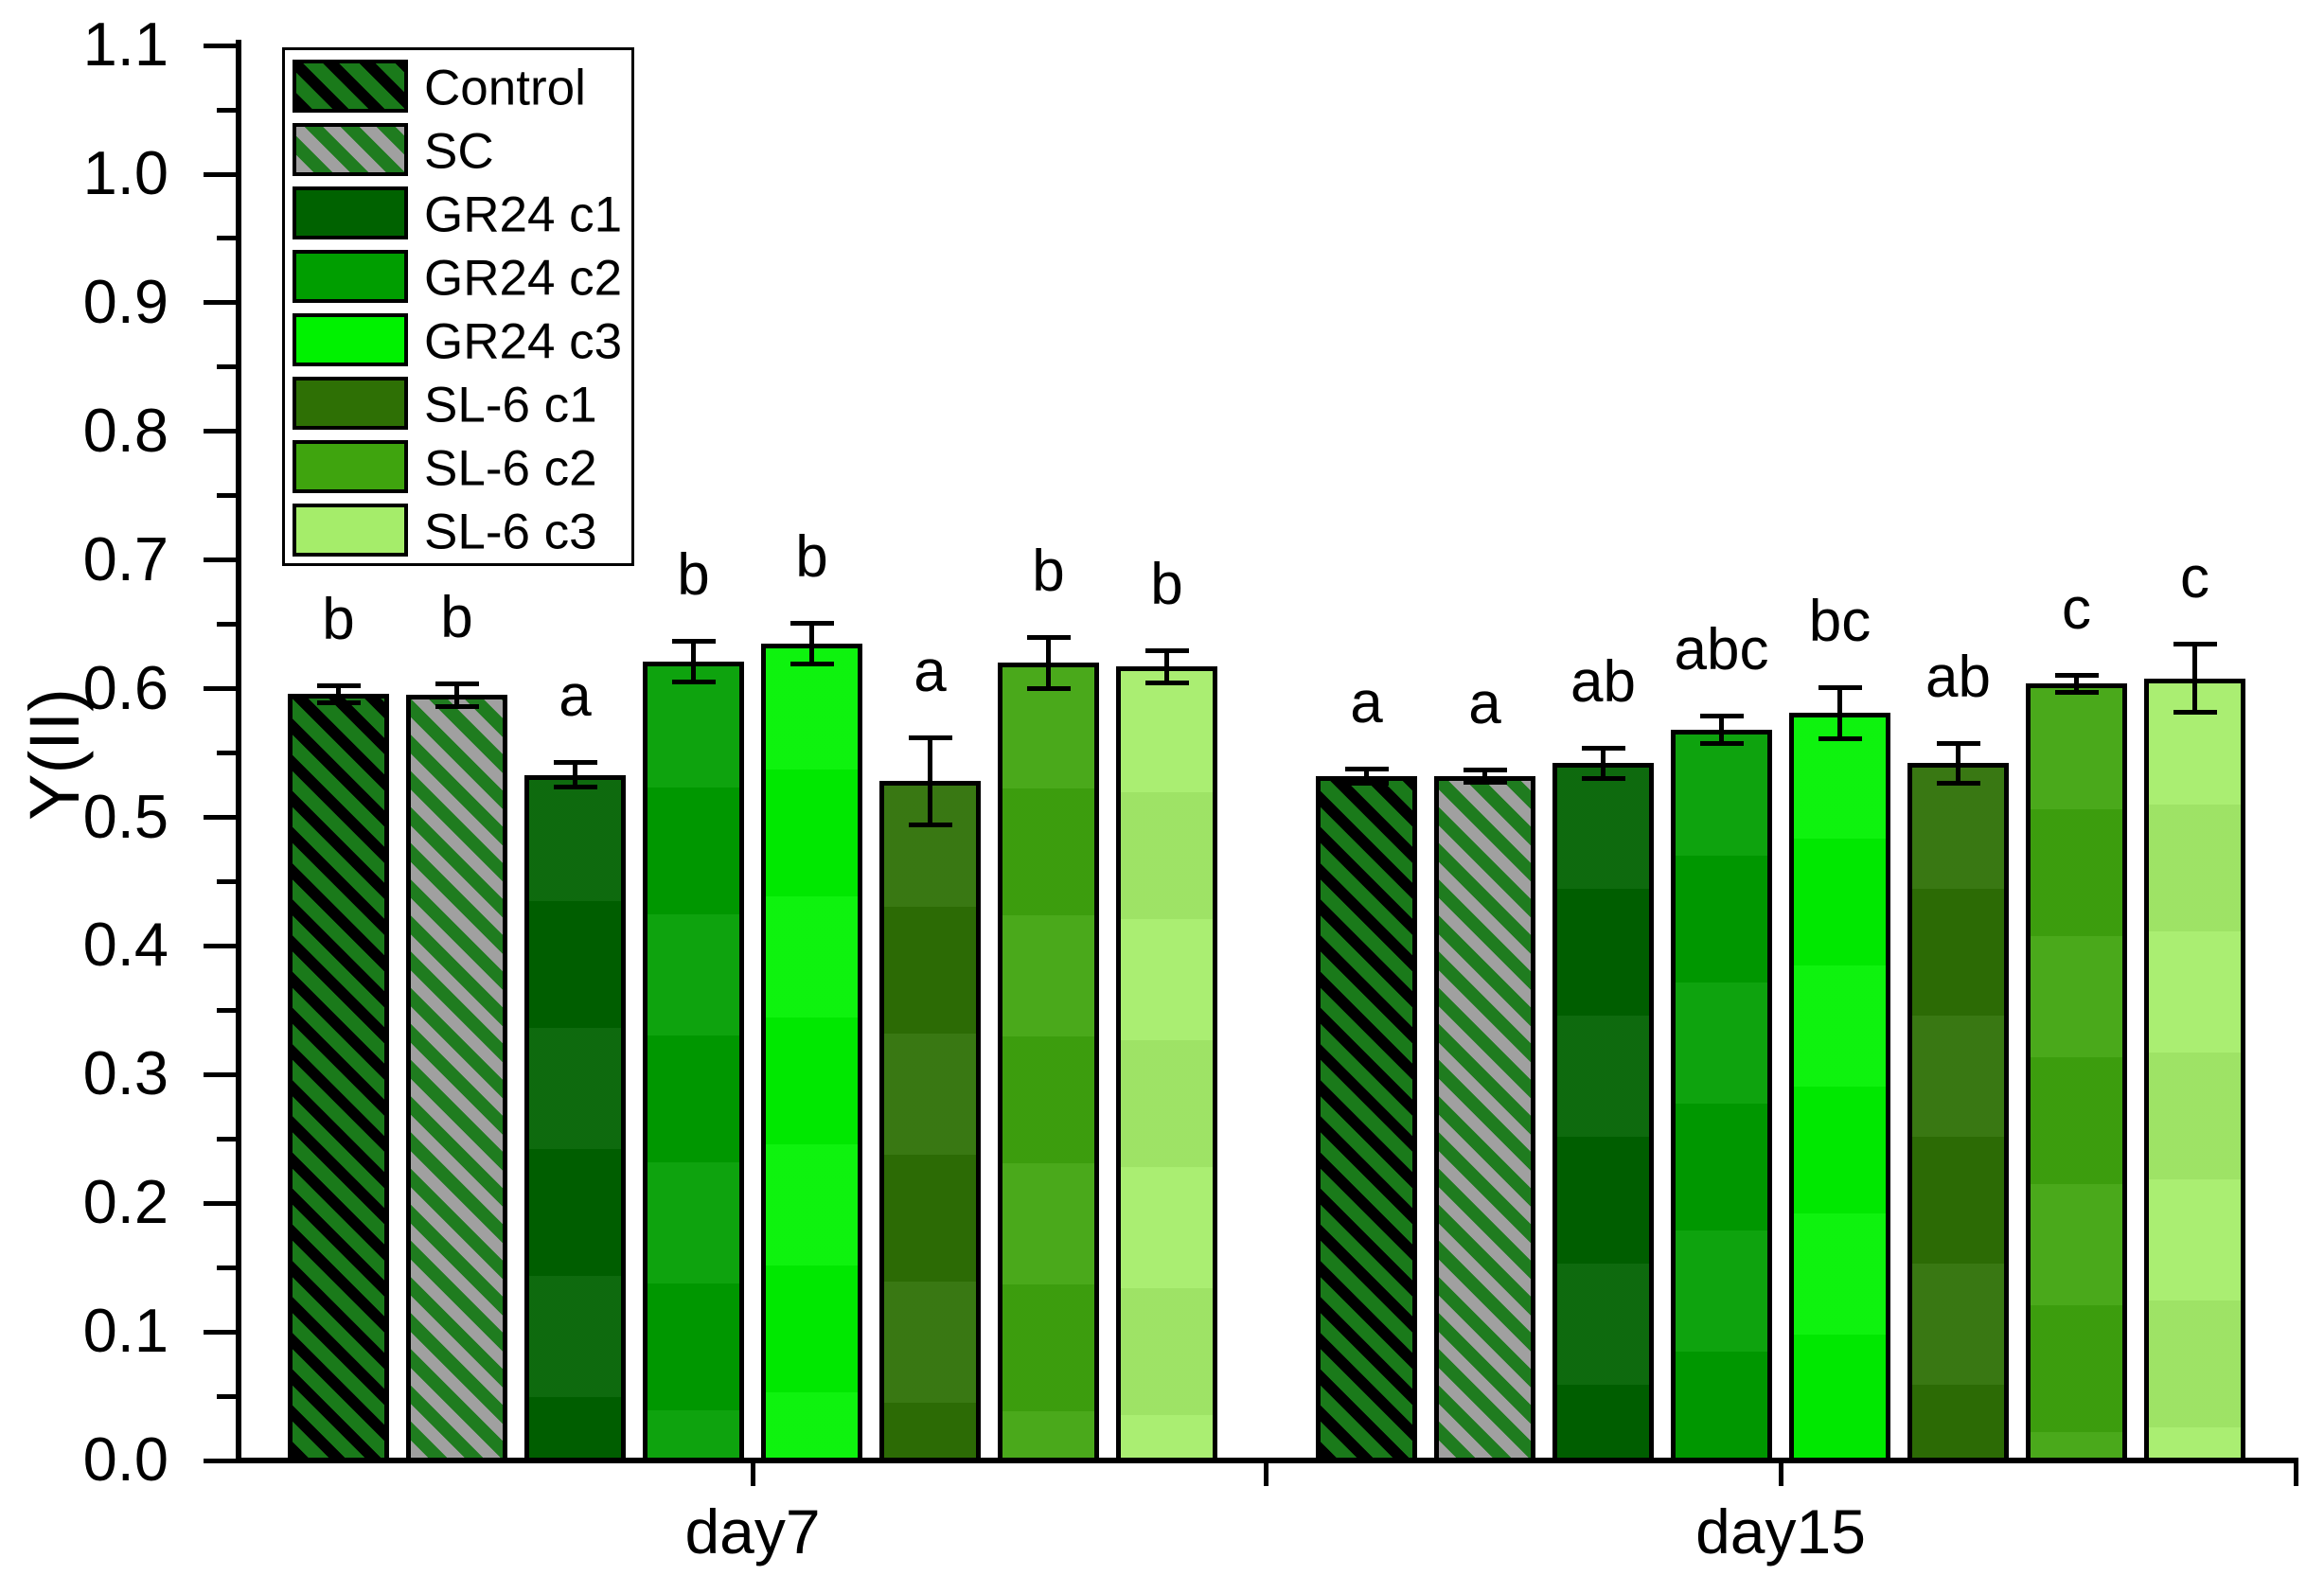 Image resolution: width=2324 pixels, height=1593 pixels. I want to click on y-axis-title: Y(II), so click(54, 754).